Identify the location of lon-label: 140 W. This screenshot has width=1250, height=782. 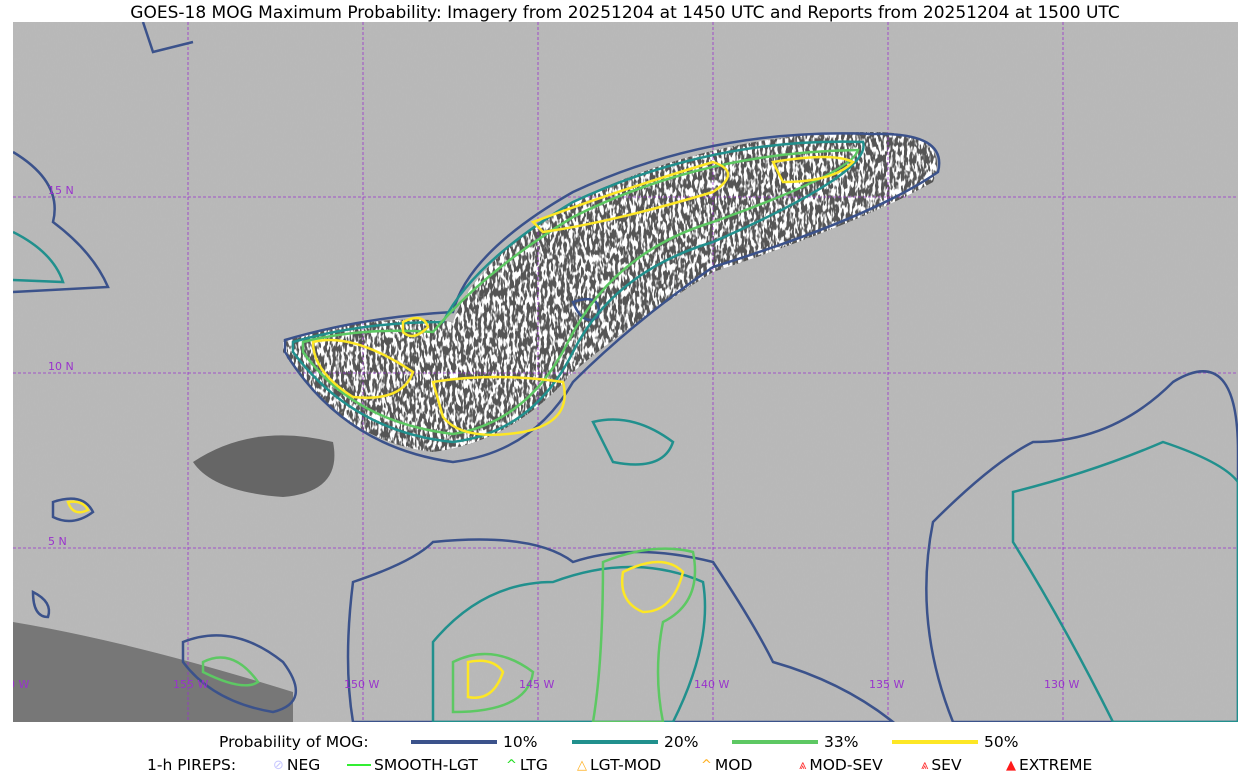
(711, 684).